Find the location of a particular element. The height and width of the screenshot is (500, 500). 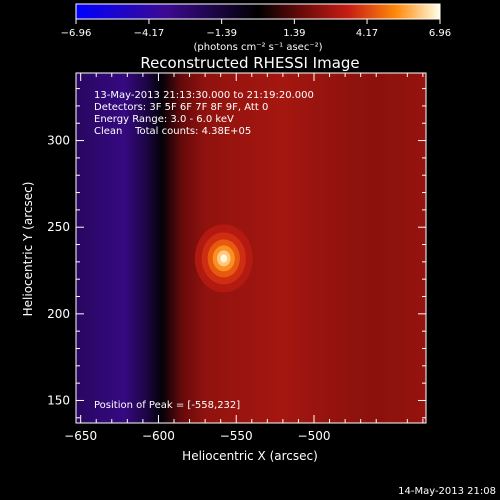

colorbar-ticks: −6.96 −4.17 −1.39 1.39 4.17 6.96 is located at coordinates (256, 29).